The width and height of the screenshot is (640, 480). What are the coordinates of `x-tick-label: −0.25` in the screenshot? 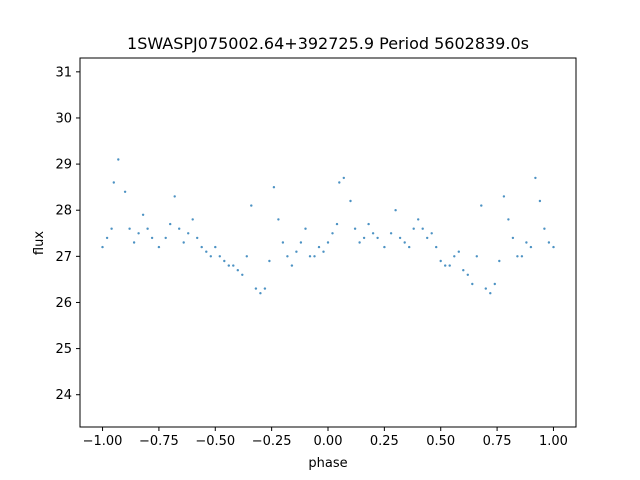 It's located at (272, 441).